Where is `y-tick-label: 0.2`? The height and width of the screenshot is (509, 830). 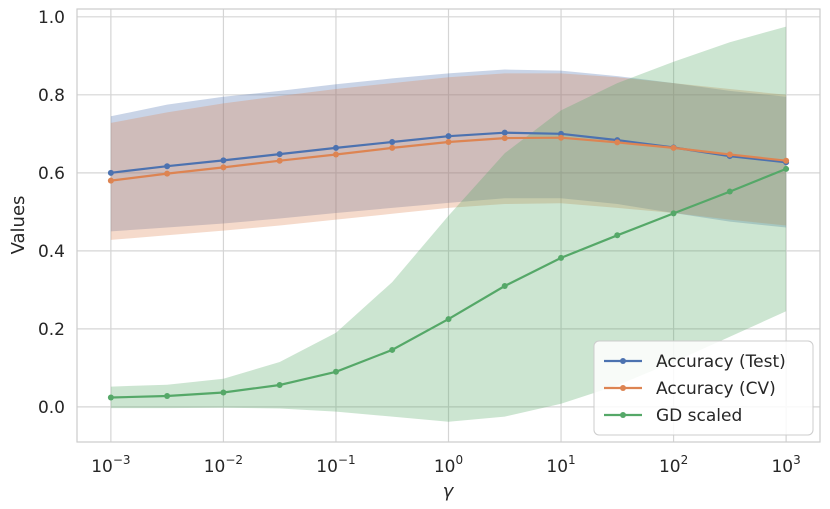
y-tick-label: 0.2 is located at coordinates (51, 330).